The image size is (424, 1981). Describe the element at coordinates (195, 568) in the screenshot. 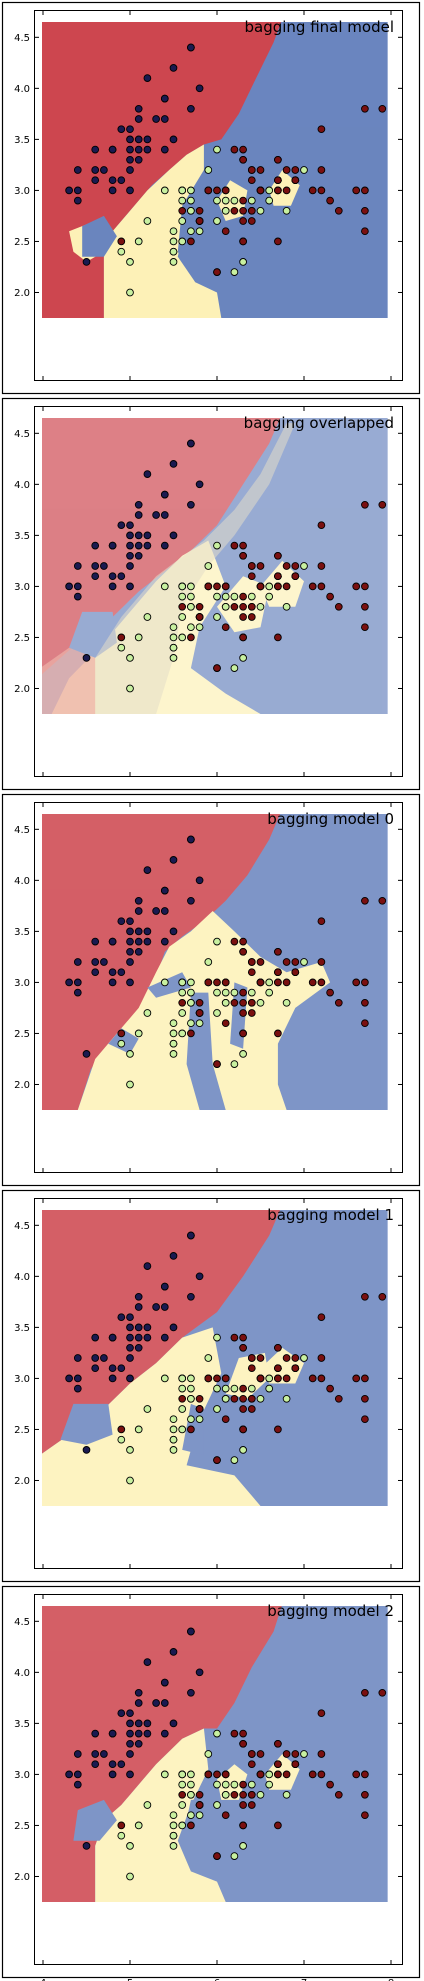

I see `region-overlap` at that location.